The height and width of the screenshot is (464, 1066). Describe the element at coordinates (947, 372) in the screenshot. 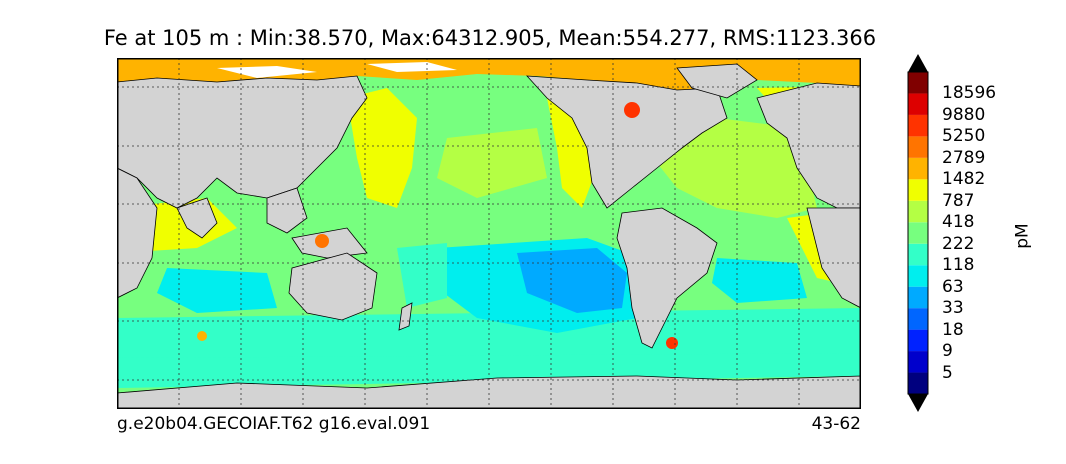

I see `colorbar-tick-label: 5` at that location.